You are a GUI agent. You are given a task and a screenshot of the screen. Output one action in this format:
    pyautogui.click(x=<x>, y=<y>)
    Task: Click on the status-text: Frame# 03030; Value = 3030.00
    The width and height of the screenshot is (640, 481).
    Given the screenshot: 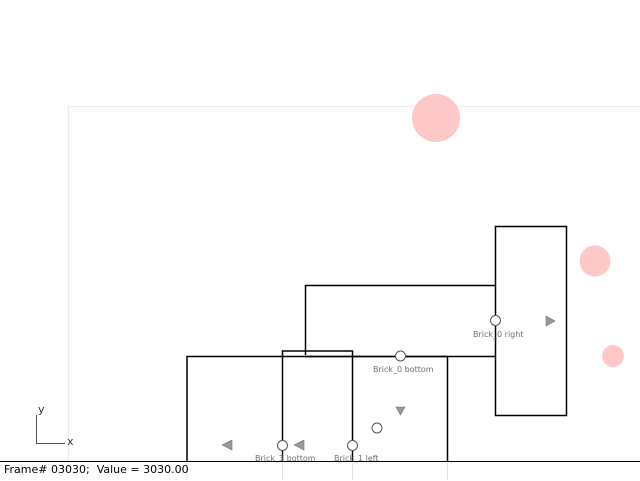 What is the action you would take?
    pyautogui.click(x=96, y=469)
    